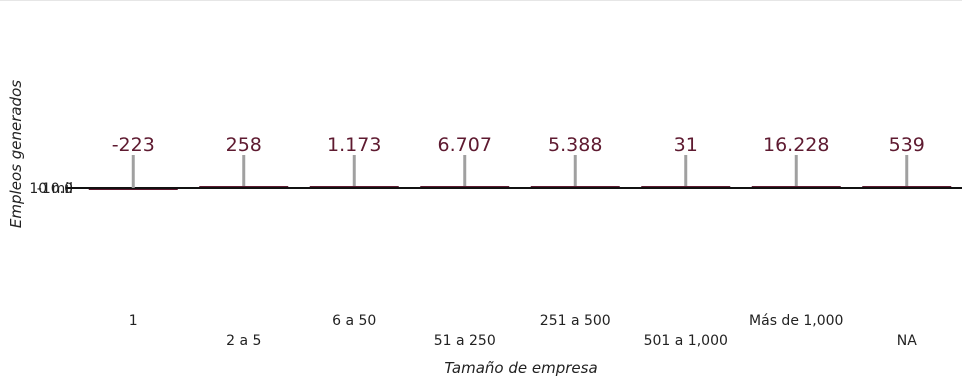 The image size is (962, 376). What do you see at coordinates (796, 321) in the screenshot?
I see `category-label: Más de 1,000` at bounding box center [796, 321].